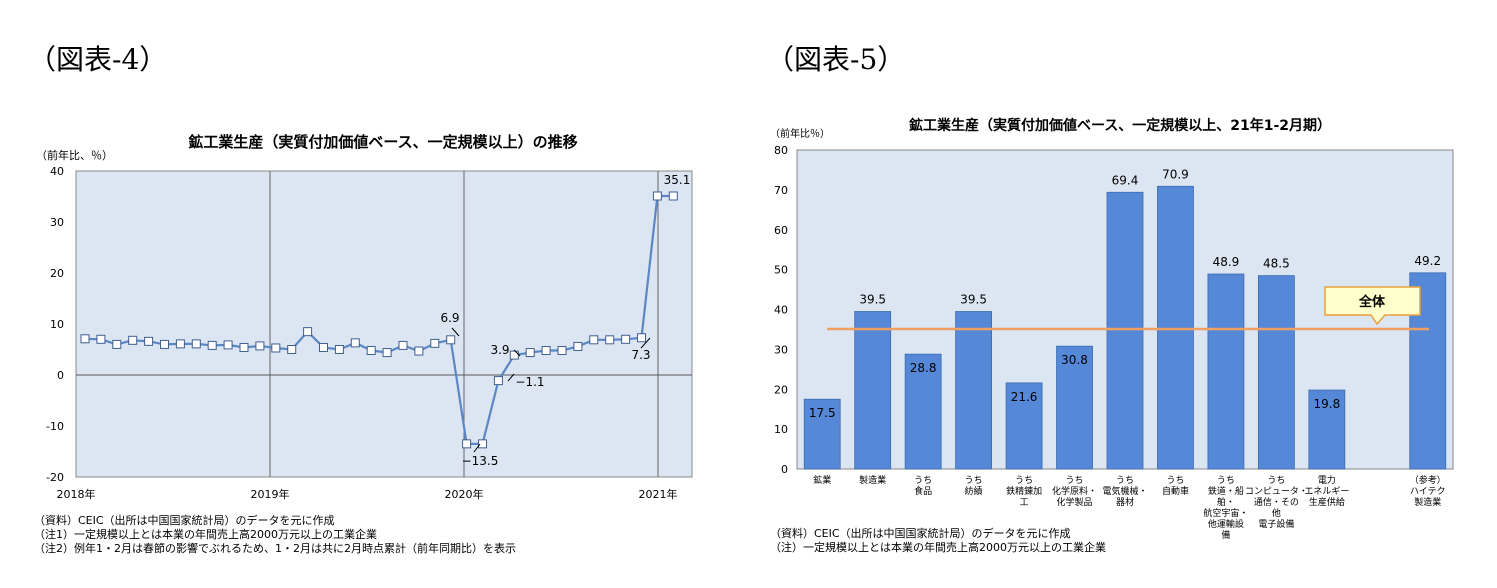 The width and height of the screenshot is (1497, 588). Describe the element at coordinates (920, 533) in the screenshot. I see `chart2-note-1: （資料）CEIC（出所は中国国家統計局）のデータを元に作成` at that location.